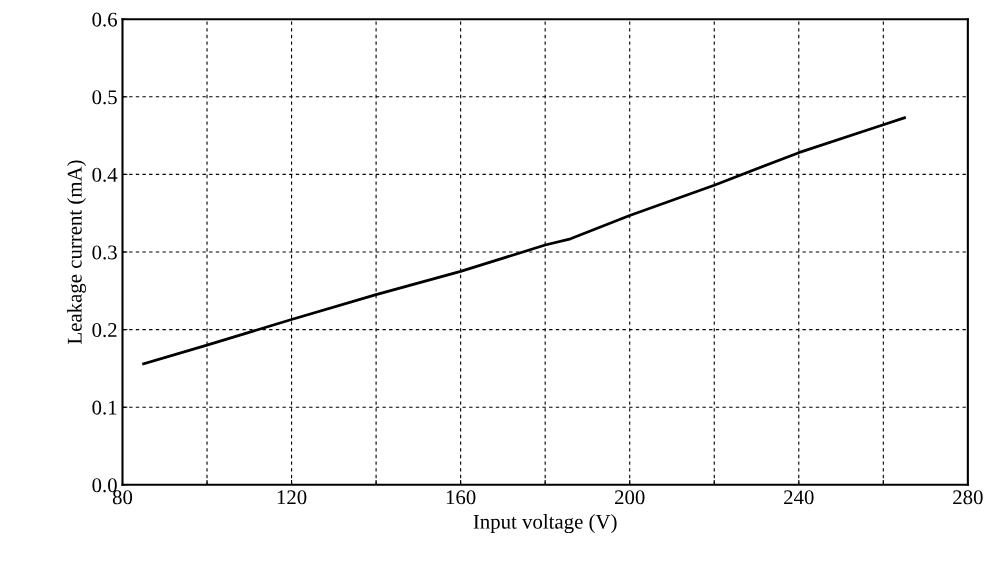  What do you see at coordinates (104, 252) in the screenshot?
I see `y-tick-label: 0.3` at bounding box center [104, 252].